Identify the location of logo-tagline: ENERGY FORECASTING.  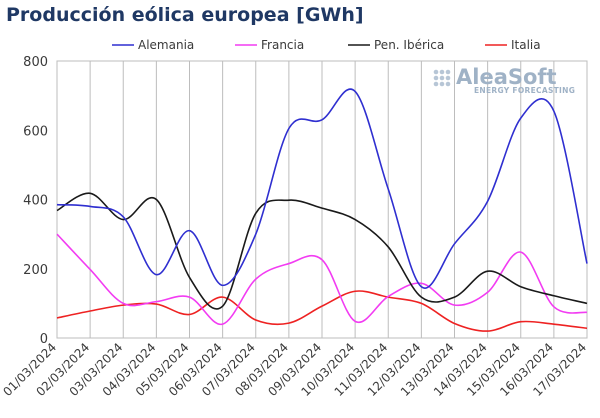
(524, 90).